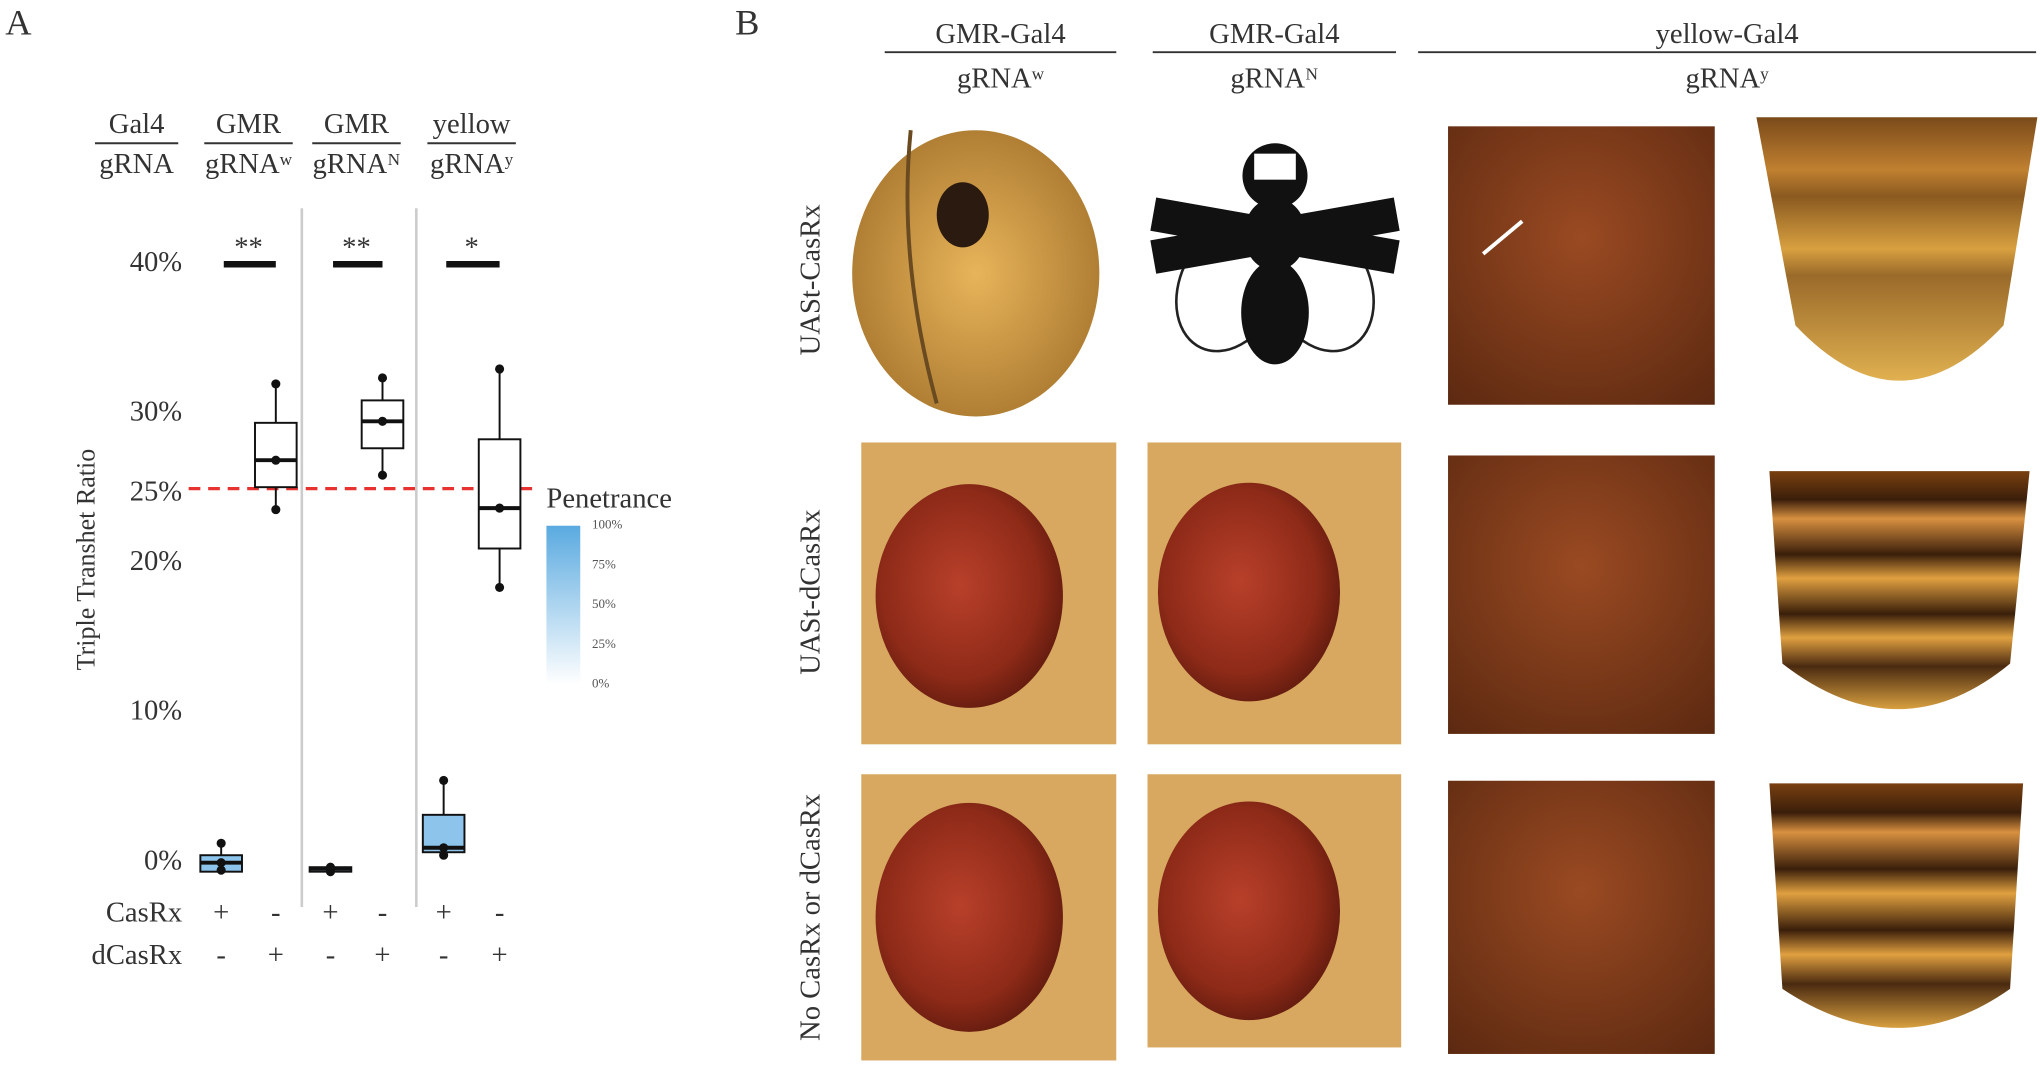 Image resolution: width=2040 pixels, height=1071 pixels. Describe the element at coordinates (604, 643) in the screenshot. I see `colorbar-tick-label: 25%` at that location.